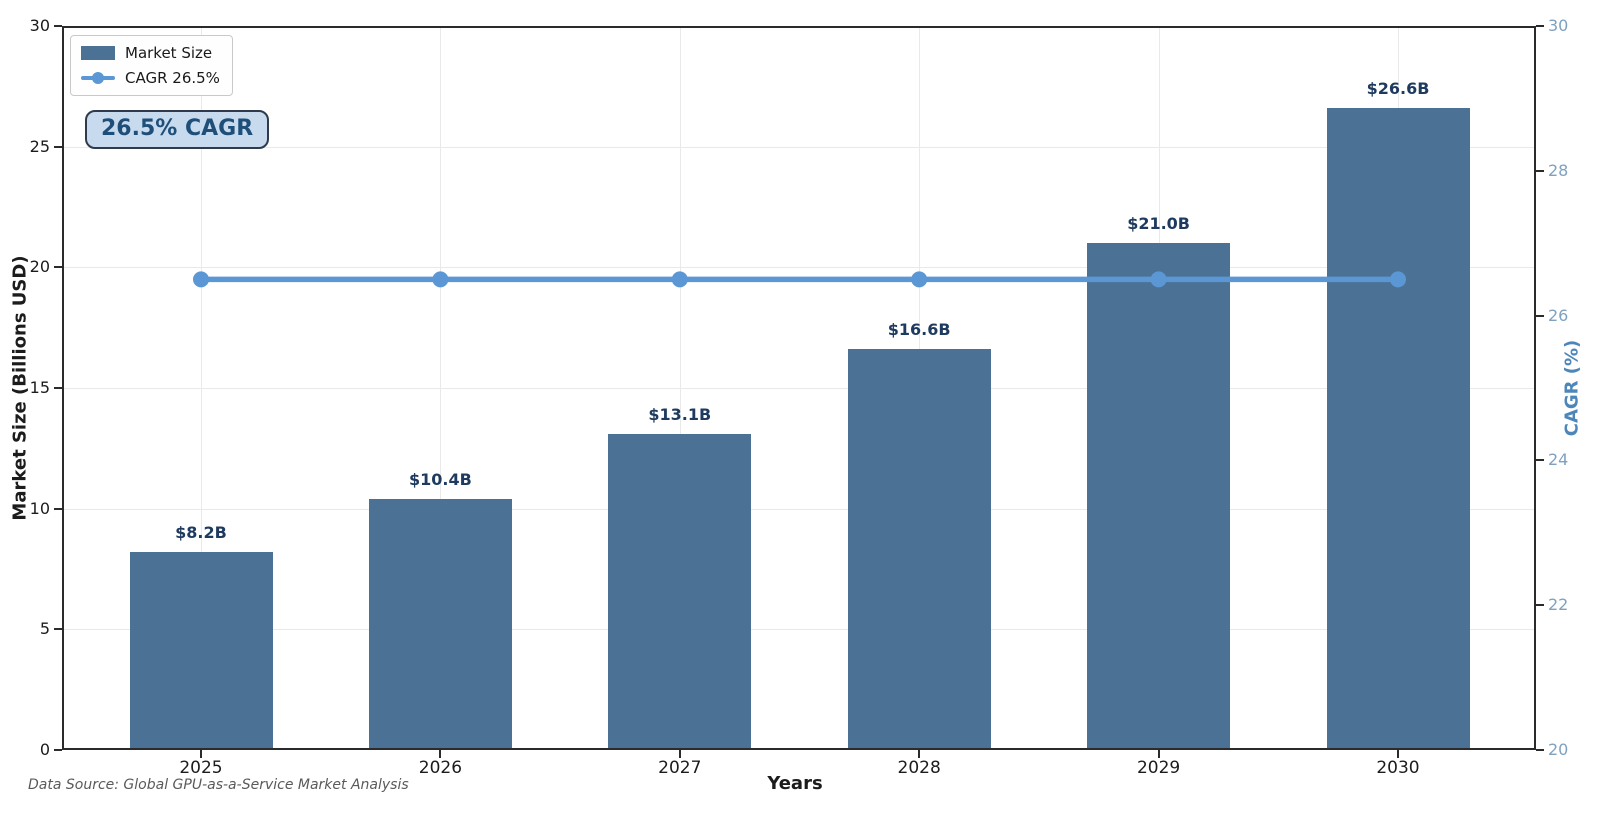 Image resolution: width=1600 pixels, height=819 pixels. Describe the element at coordinates (1558, 315) in the screenshot. I see `y-tick-label-right: 26` at that location.